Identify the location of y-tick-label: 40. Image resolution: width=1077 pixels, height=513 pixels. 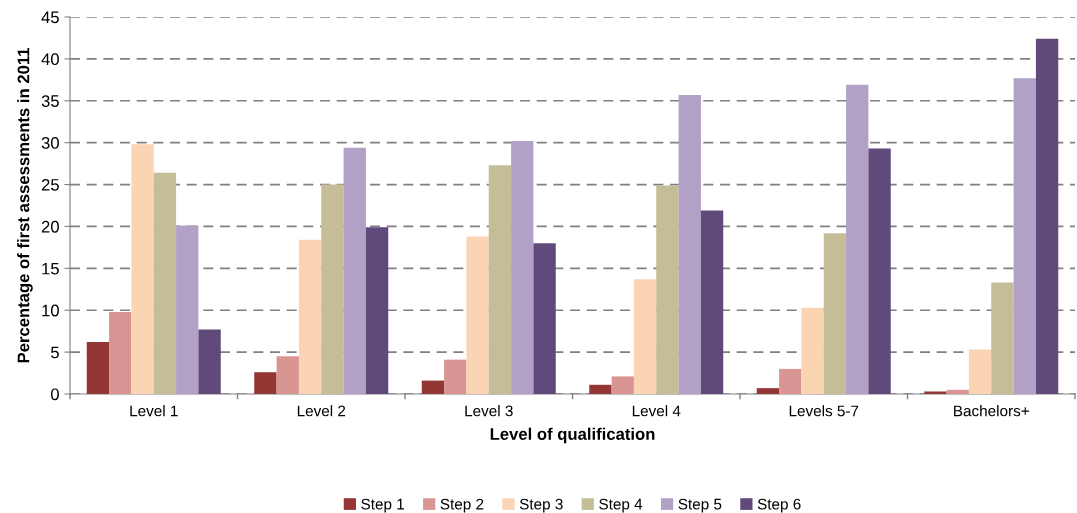
(50, 59).